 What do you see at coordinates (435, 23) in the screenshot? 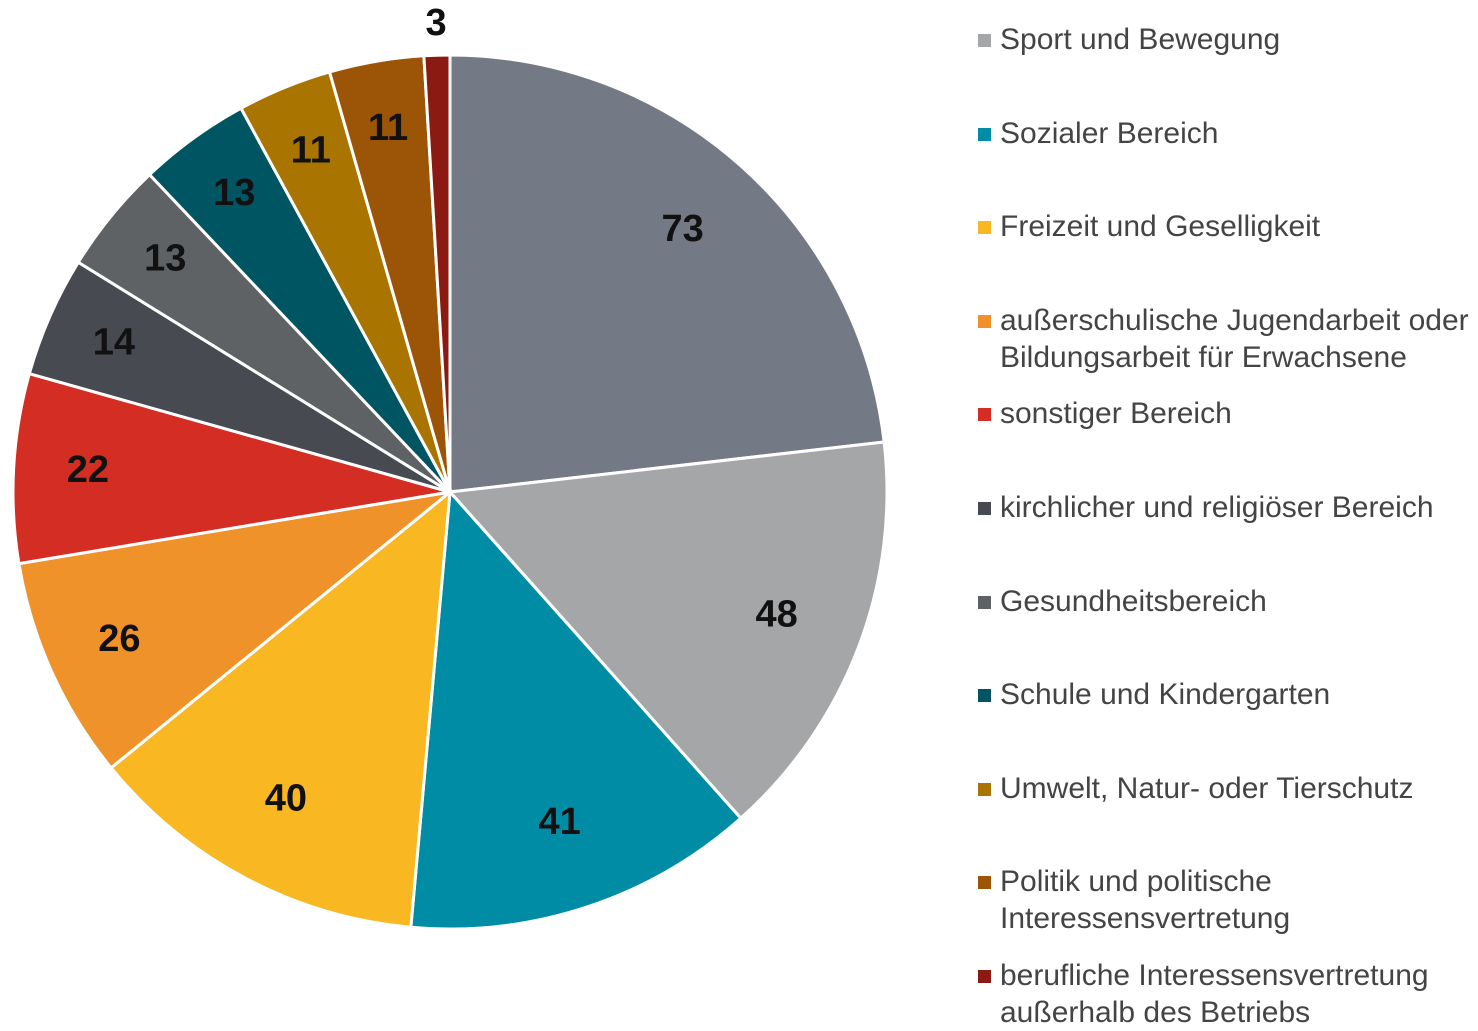
I see `value-label: 3` at bounding box center [435, 23].